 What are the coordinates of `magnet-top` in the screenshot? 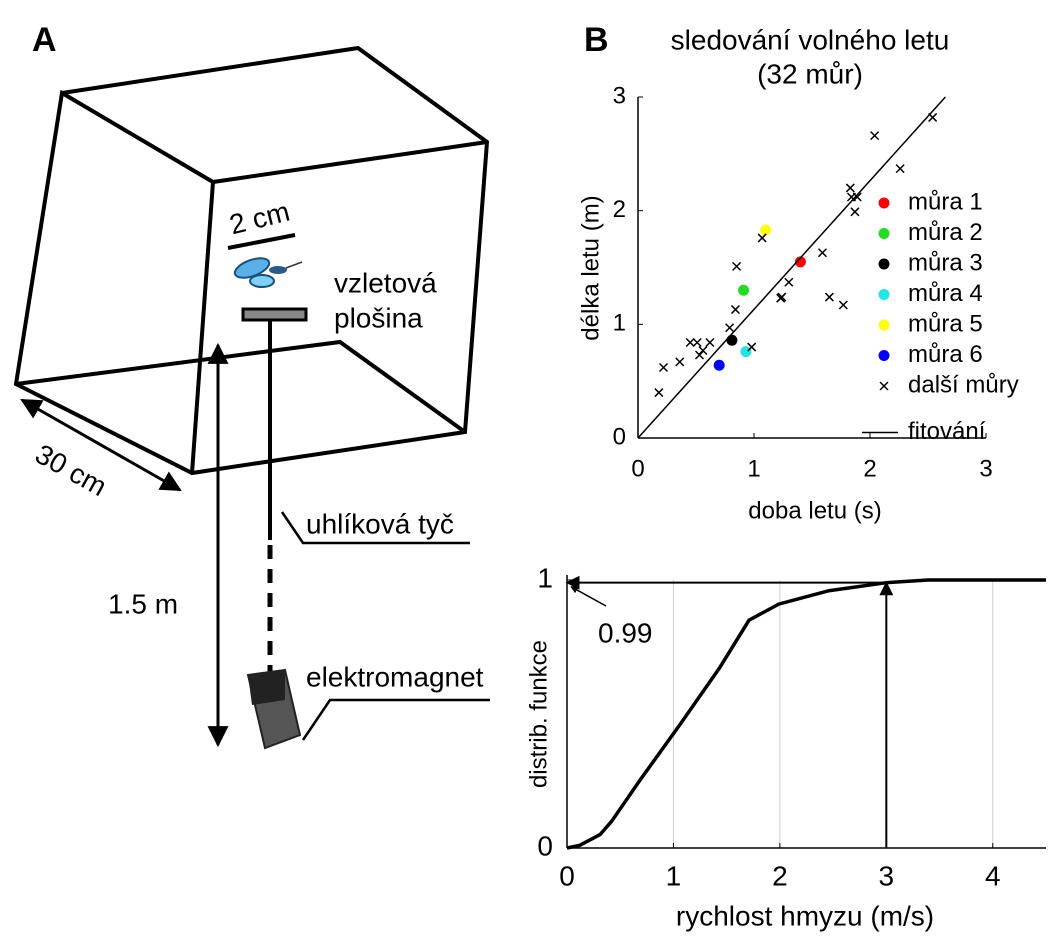 It's located at (266, 687).